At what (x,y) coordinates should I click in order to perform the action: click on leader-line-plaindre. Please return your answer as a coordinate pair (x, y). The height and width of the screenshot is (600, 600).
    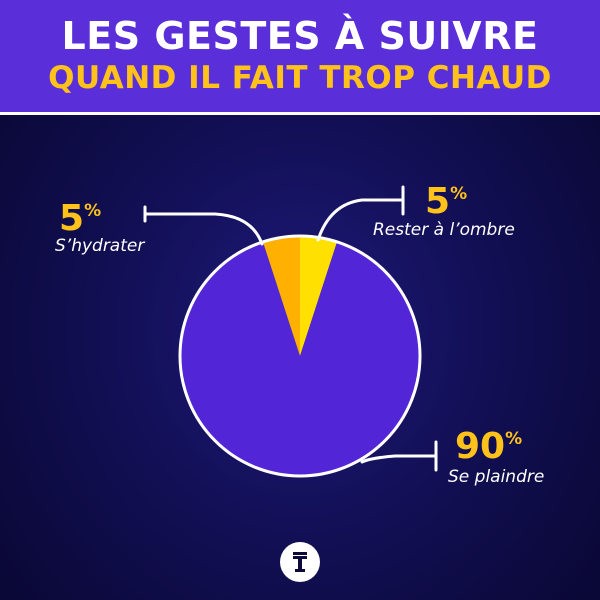
    Looking at the image, I should click on (399, 456).